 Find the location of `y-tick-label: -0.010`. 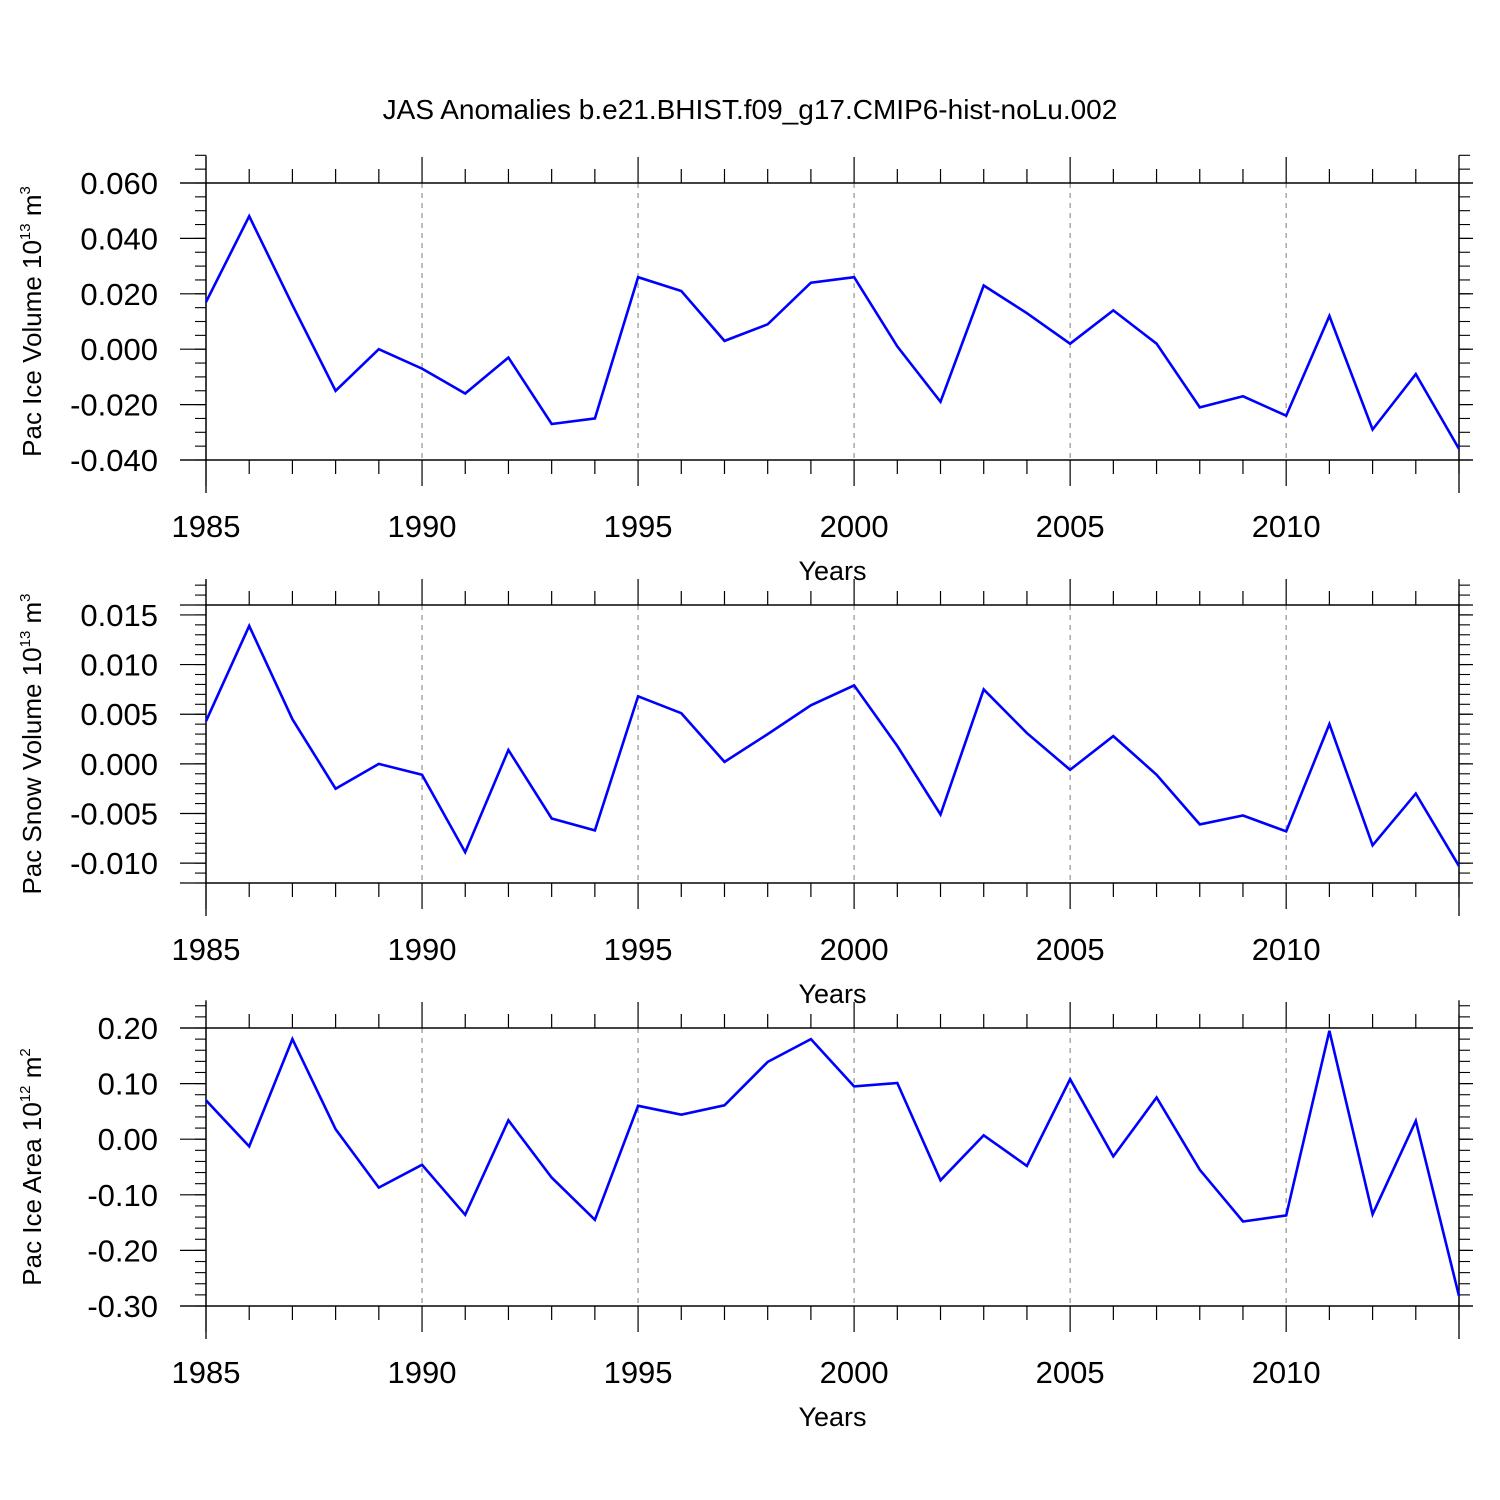

y-tick-label: -0.010 is located at coordinates (114, 863).